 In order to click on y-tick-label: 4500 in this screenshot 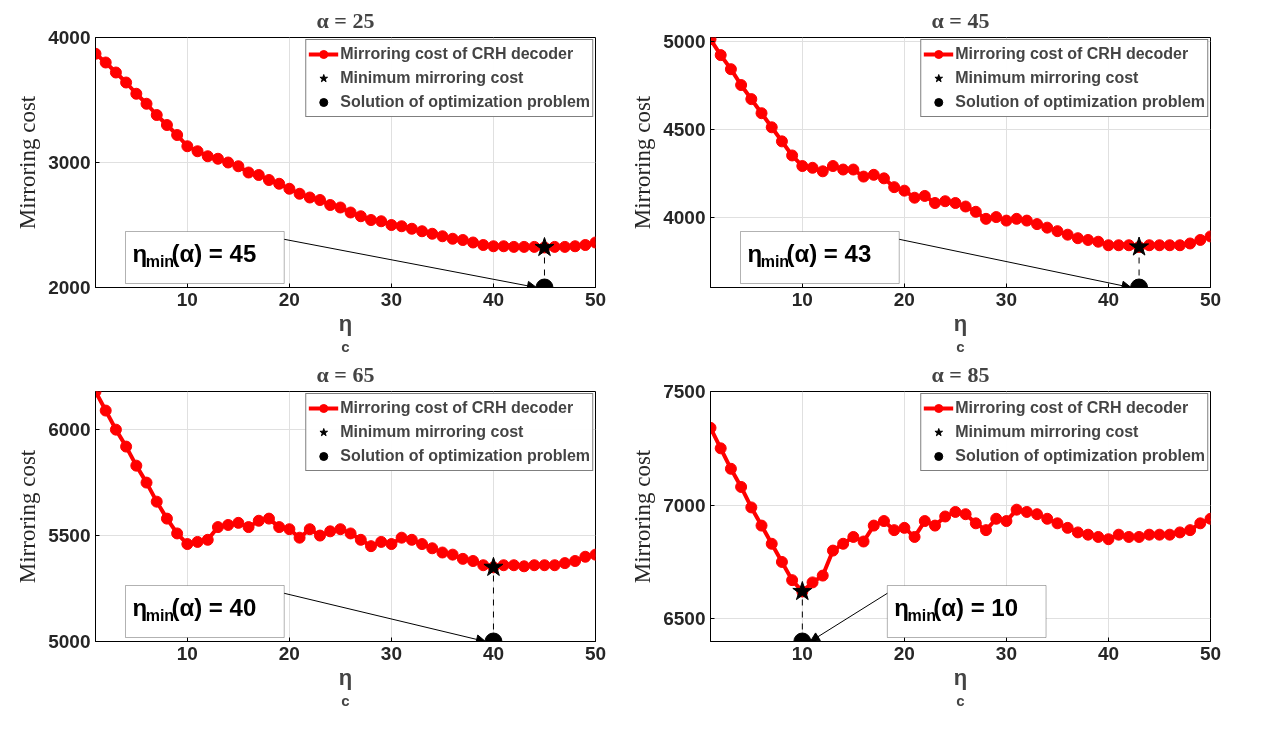, I will do `click(684, 129)`.